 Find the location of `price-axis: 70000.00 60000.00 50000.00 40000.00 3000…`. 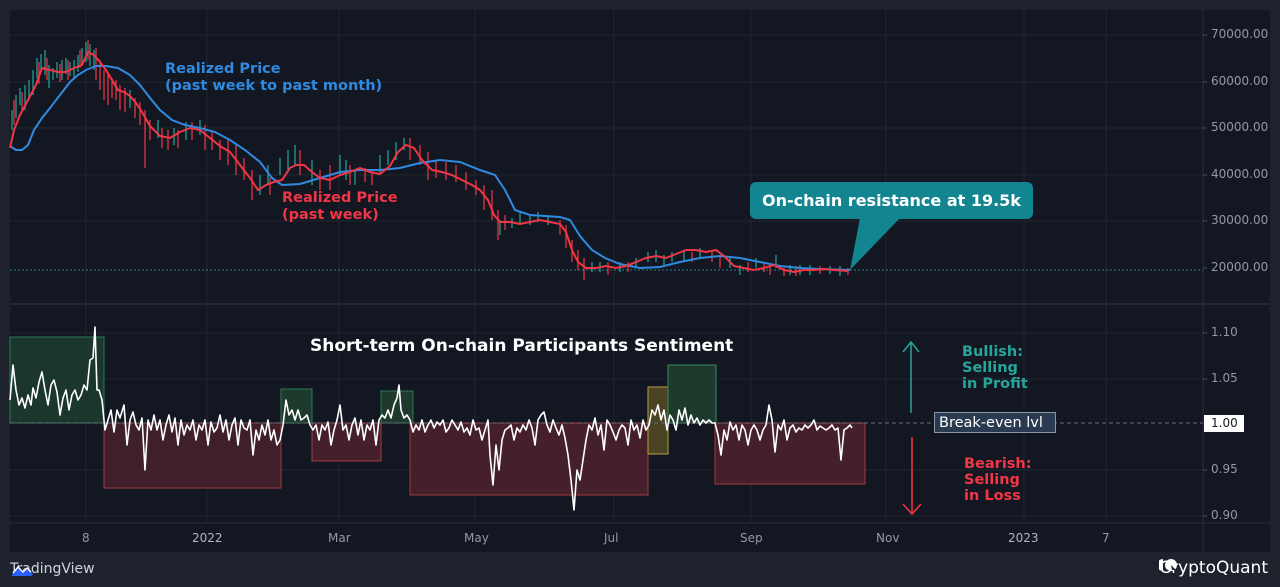

price-axis: 70000.00 60000.00 50000.00 40000.00 3000… is located at coordinates (1237, 157).